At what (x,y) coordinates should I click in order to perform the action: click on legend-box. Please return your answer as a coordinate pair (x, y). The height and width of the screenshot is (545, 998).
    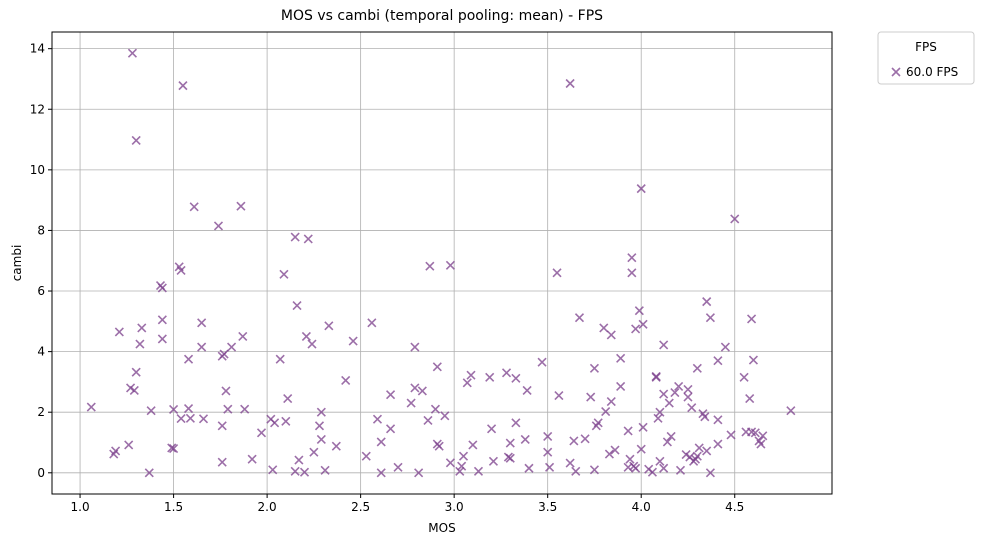
    Looking at the image, I should click on (926, 58).